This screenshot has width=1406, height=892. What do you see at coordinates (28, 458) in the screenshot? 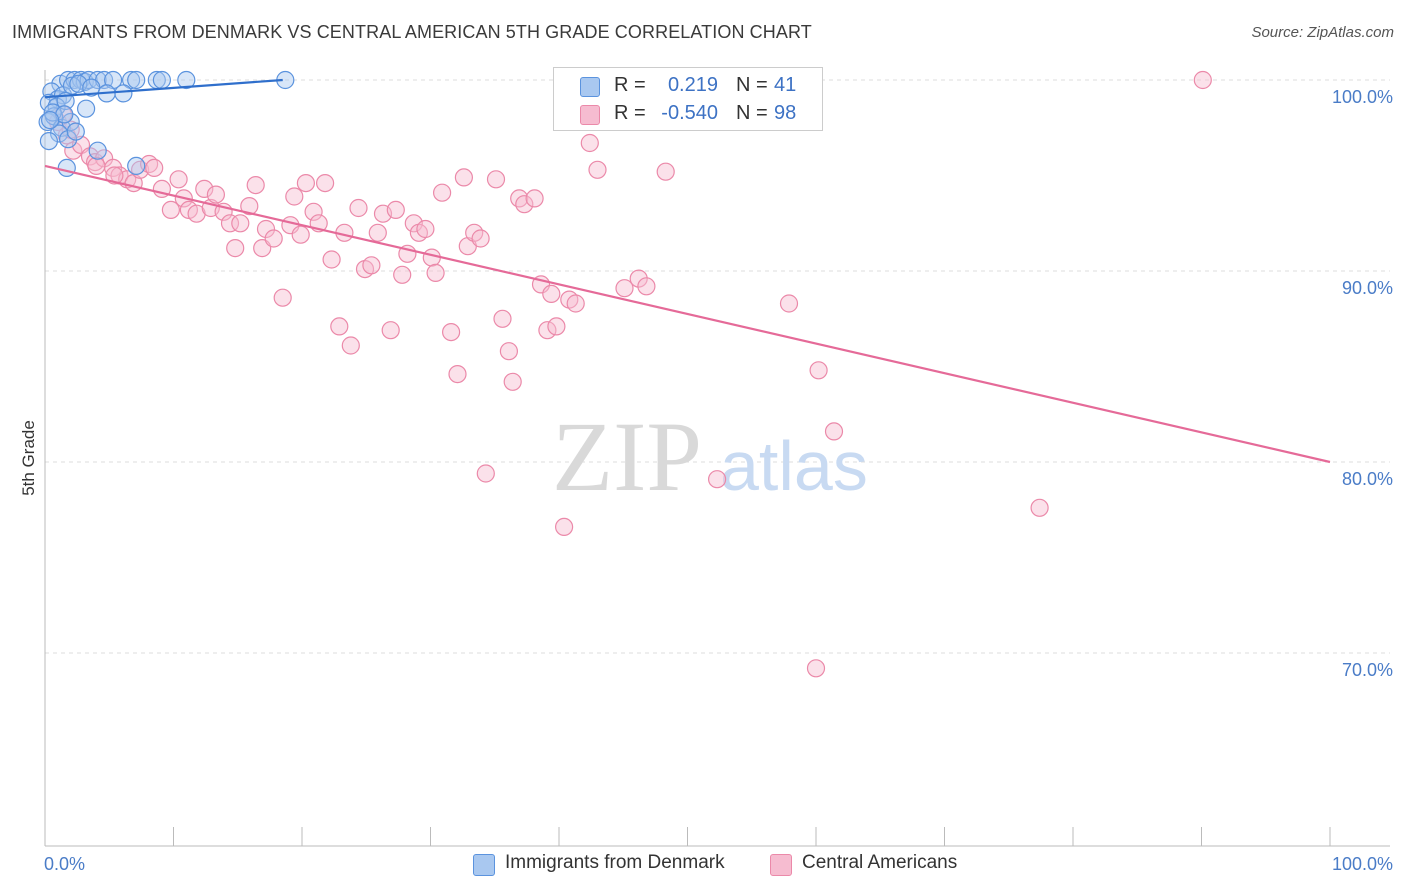
I see `y-axis-label: 5th Grade` at bounding box center [28, 458].